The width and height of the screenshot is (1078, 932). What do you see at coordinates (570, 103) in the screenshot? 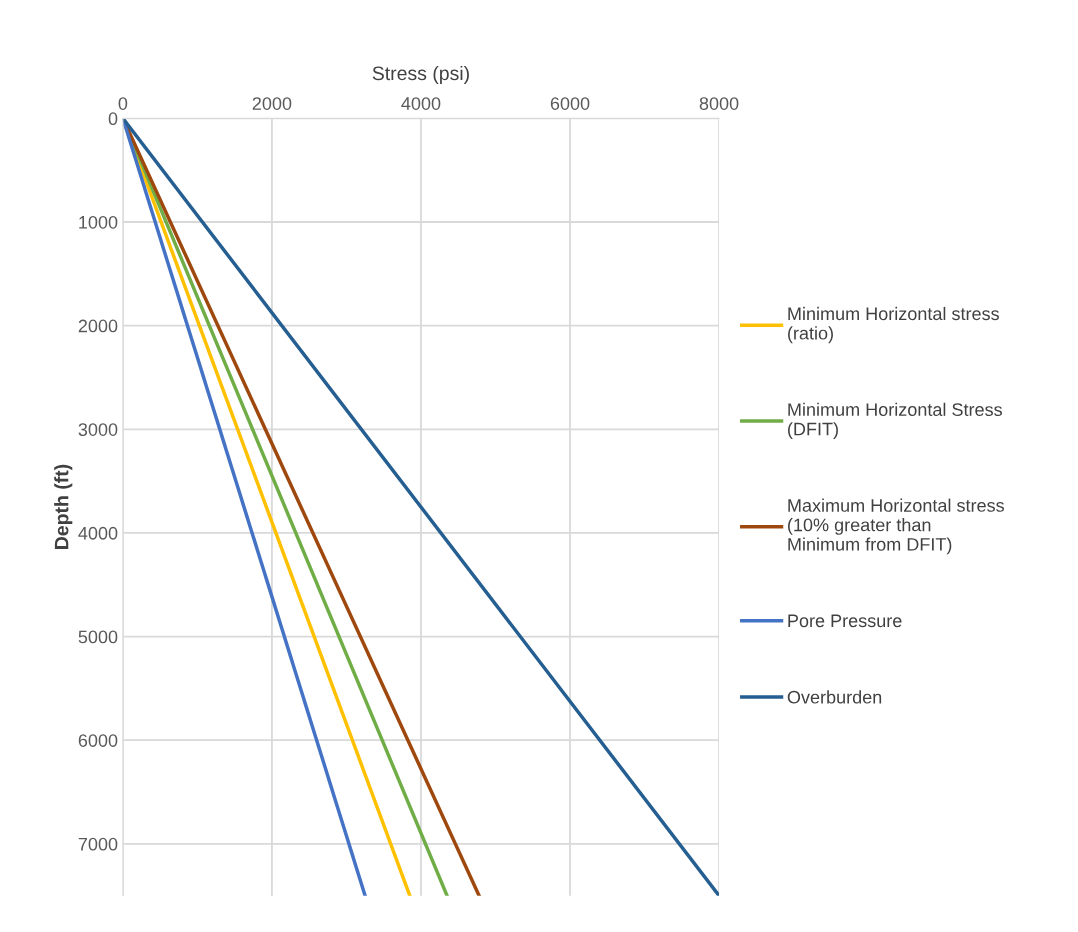
I see `x-tick-label: 6000` at bounding box center [570, 103].